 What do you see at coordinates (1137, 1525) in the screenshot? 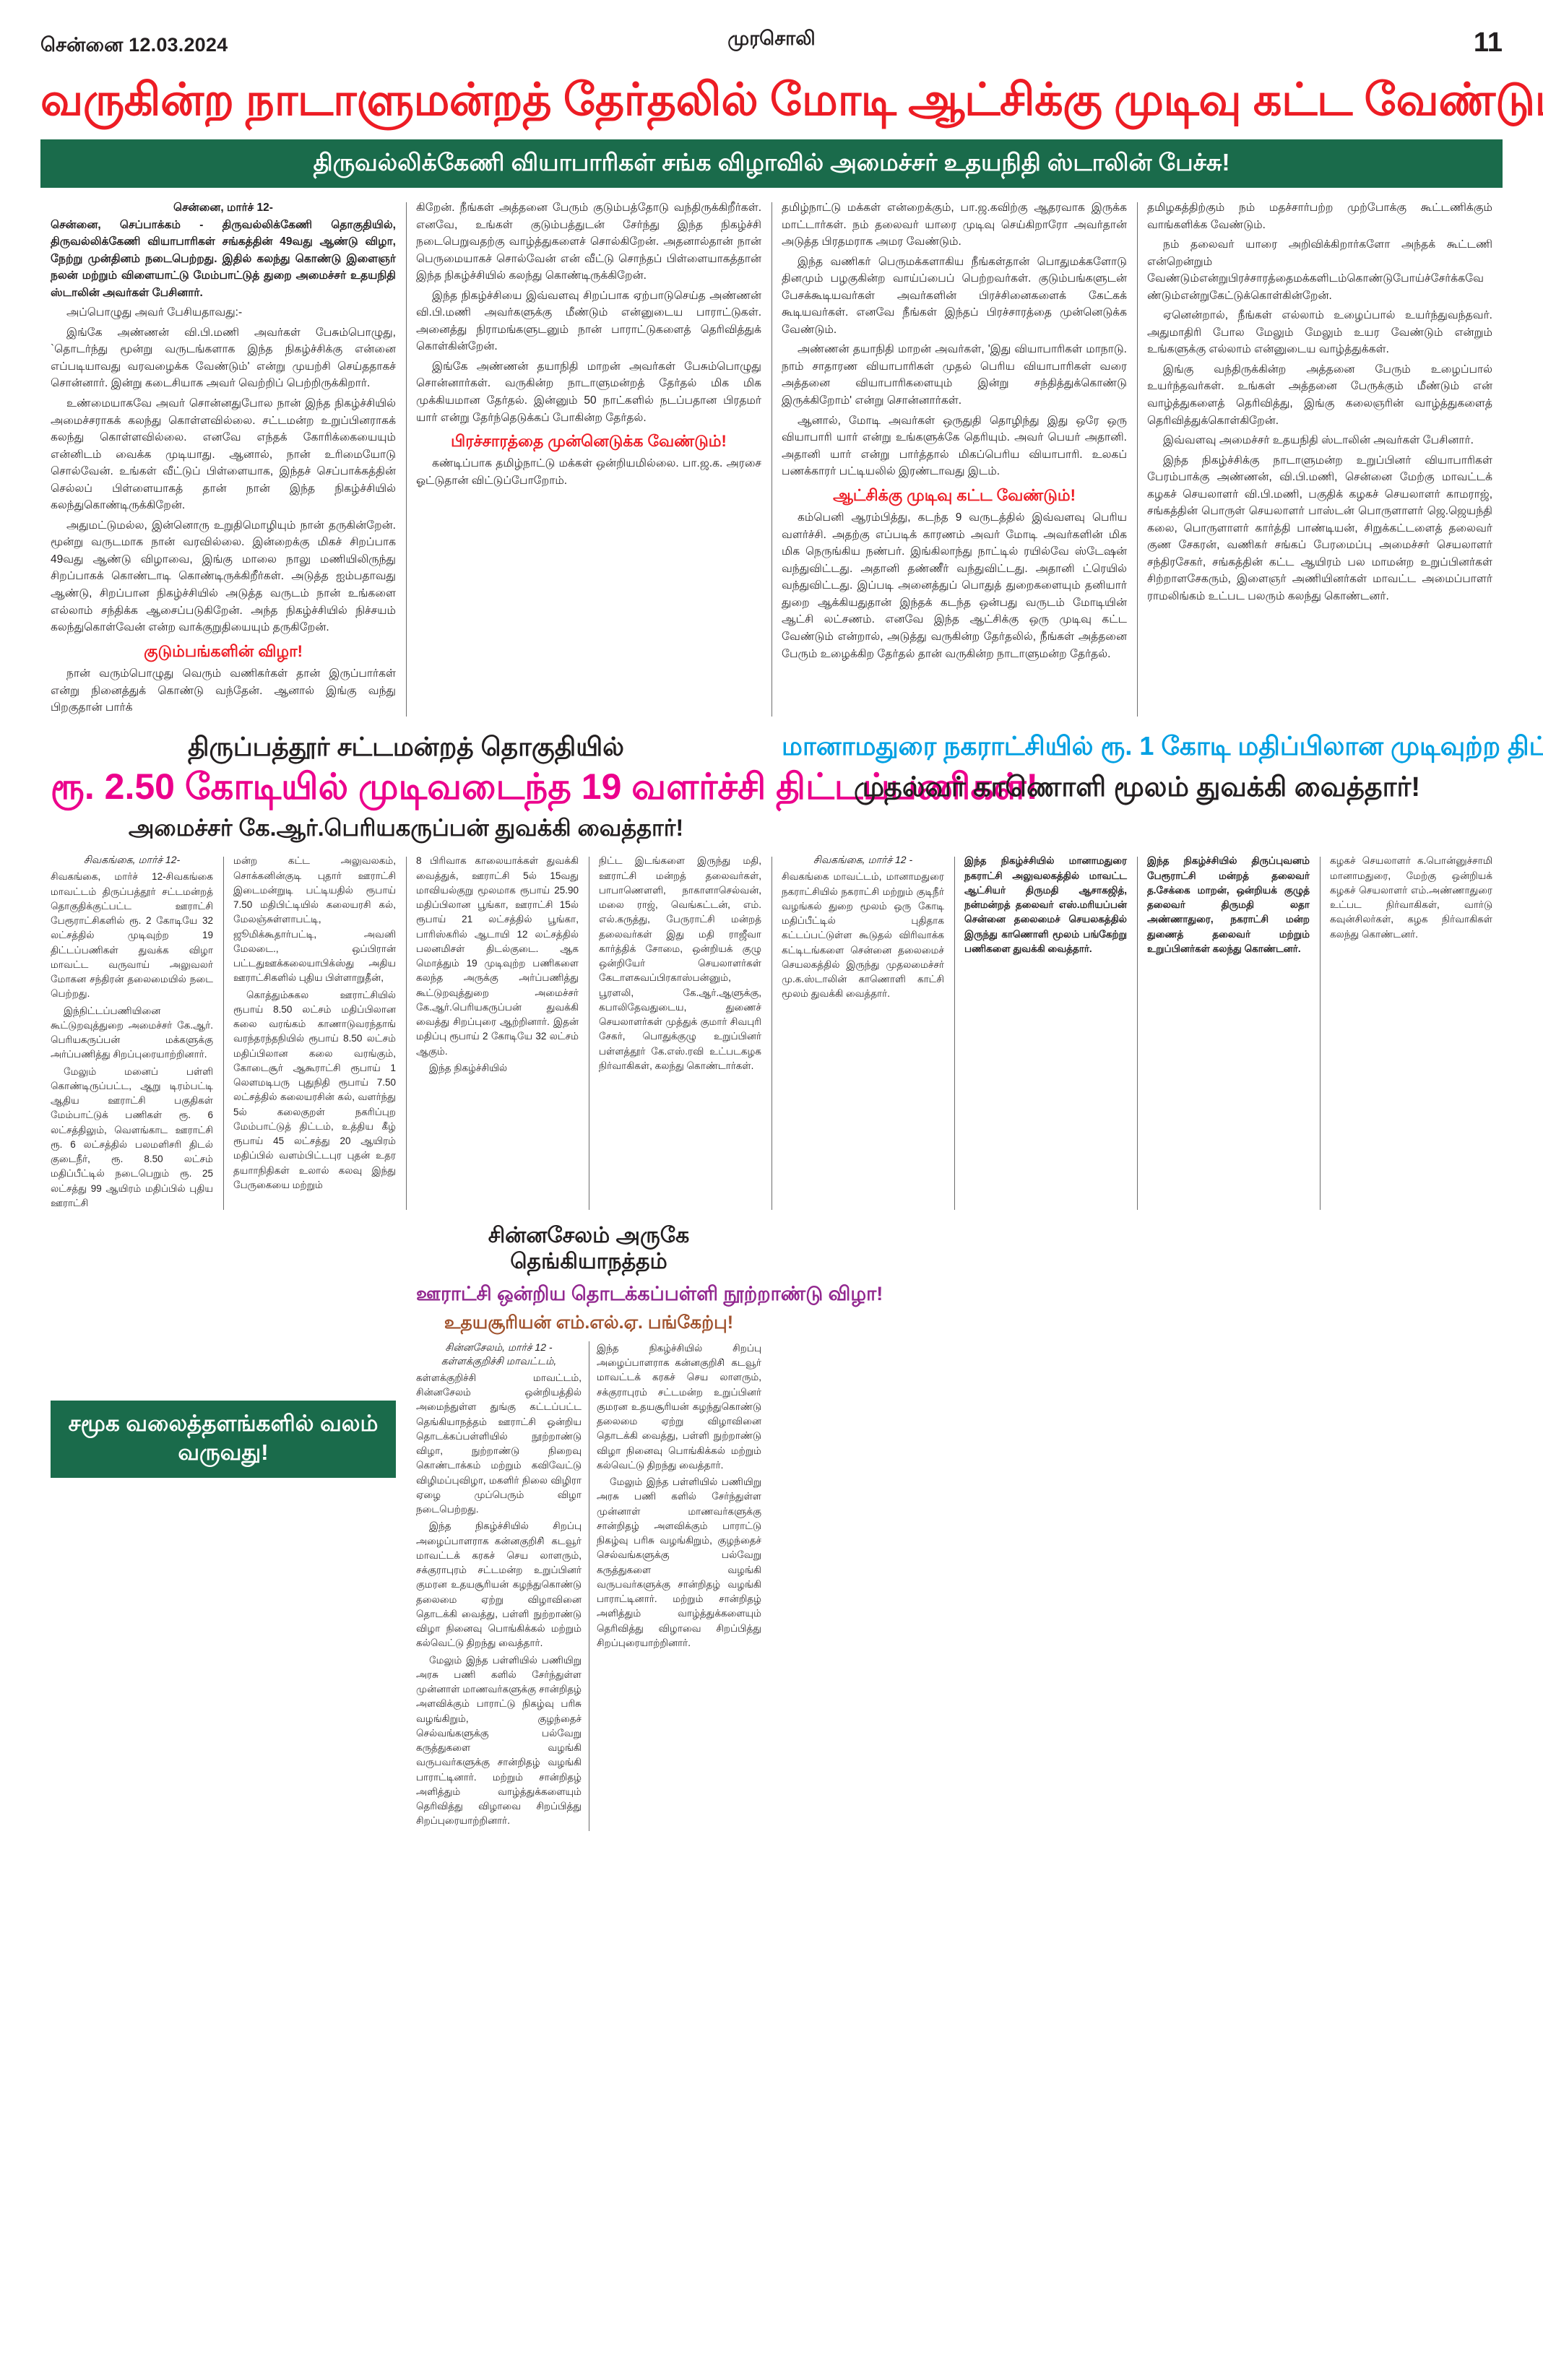
I see `bottom-right-block` at bounding box center [1137, 1525].